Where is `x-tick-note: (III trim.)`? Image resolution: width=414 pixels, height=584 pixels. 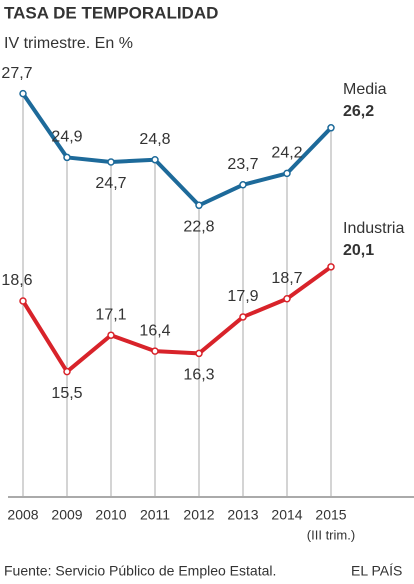
x-tick-note: (III trim.) is located at coordinates (331, 534).